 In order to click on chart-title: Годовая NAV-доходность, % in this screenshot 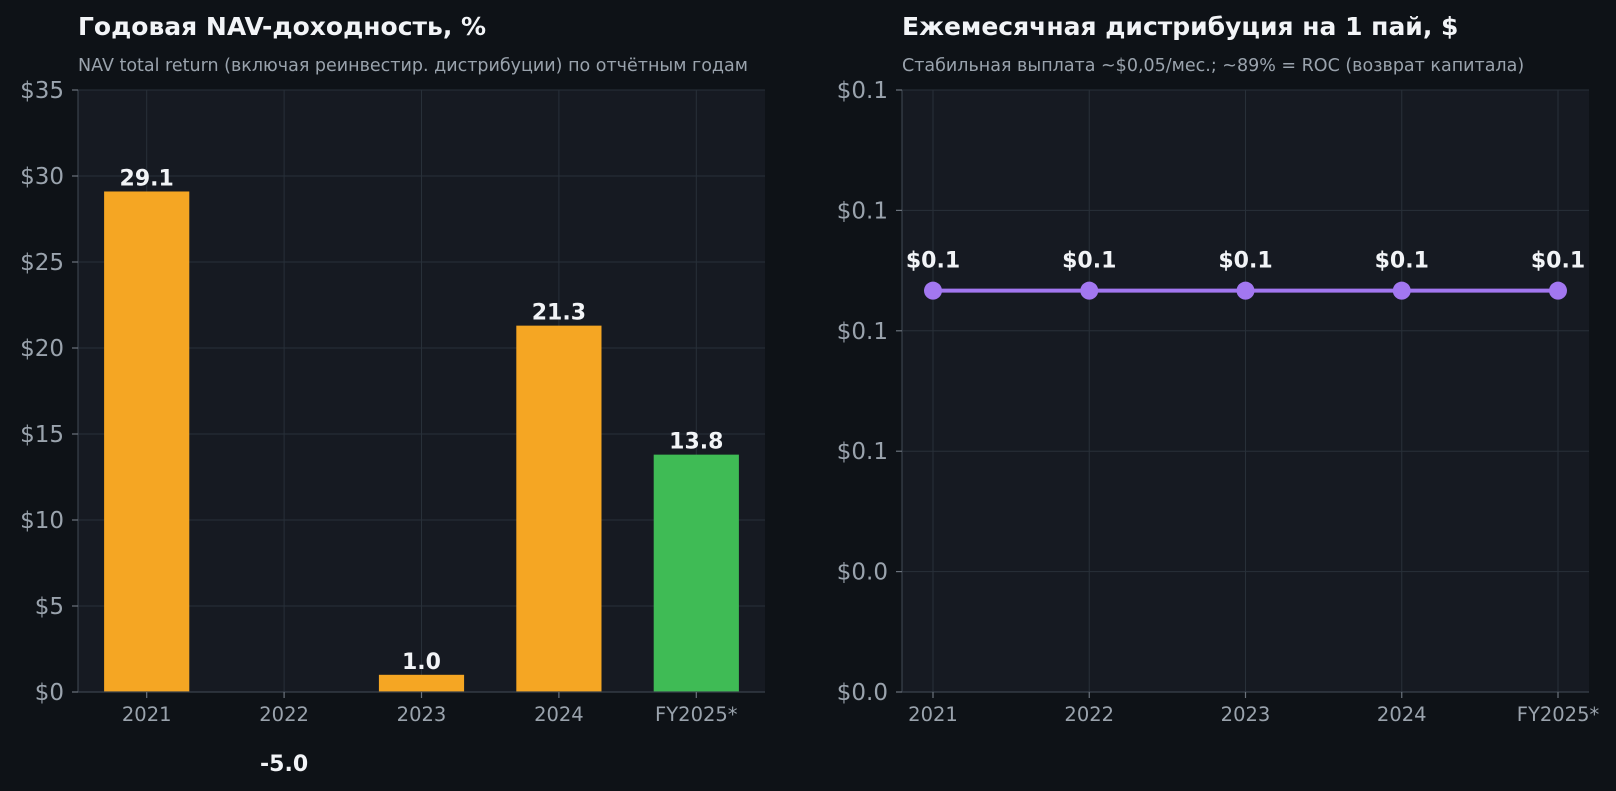, I will do `click(282, 26)`.